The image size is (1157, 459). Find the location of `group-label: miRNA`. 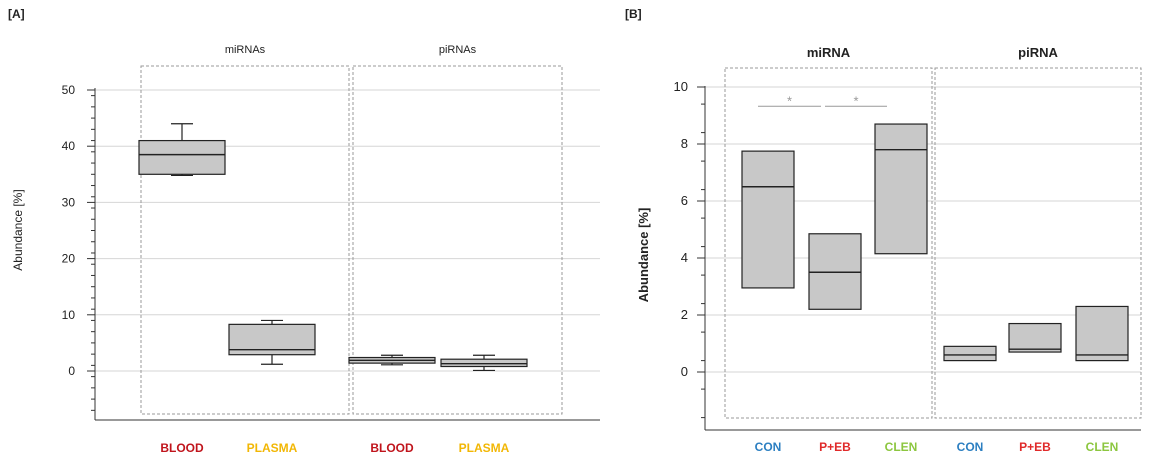

group-label: miRNA is located at coordinates (829, 52).